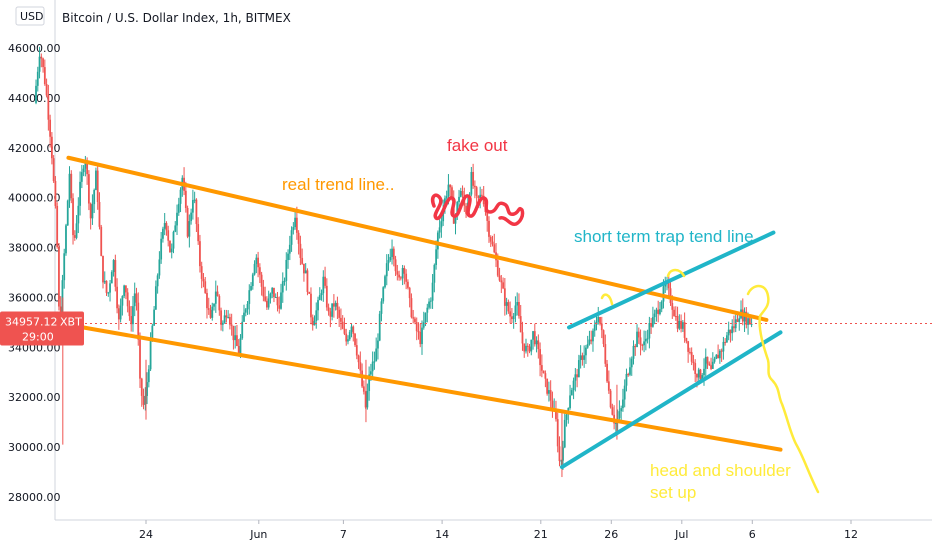  What do you see at coordinates (30, 16) in the screenshot?
I see `currency-button: USD` at bounding box center [30, 16].